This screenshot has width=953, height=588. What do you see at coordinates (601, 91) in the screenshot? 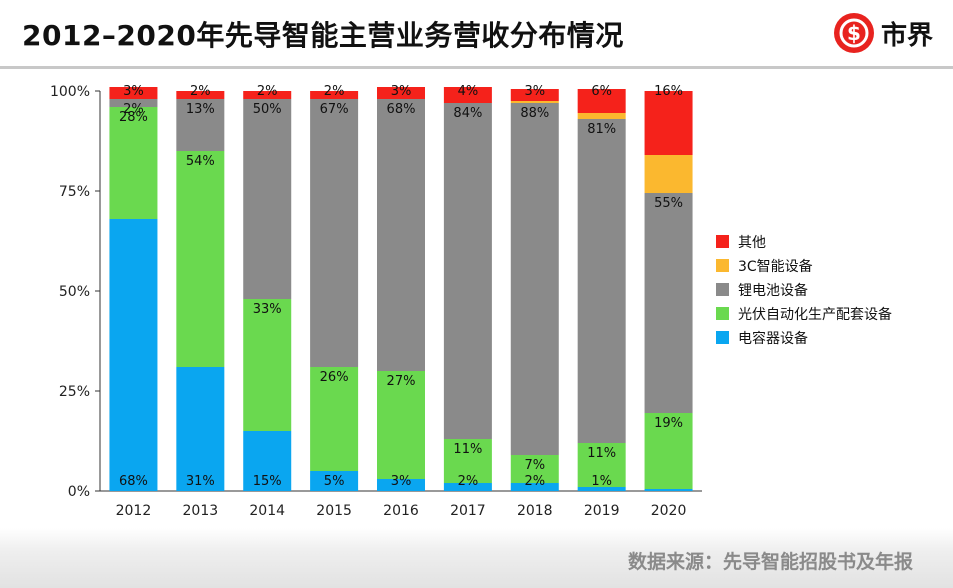
I see `data-label: 6%` at bounding box center [601, 91].